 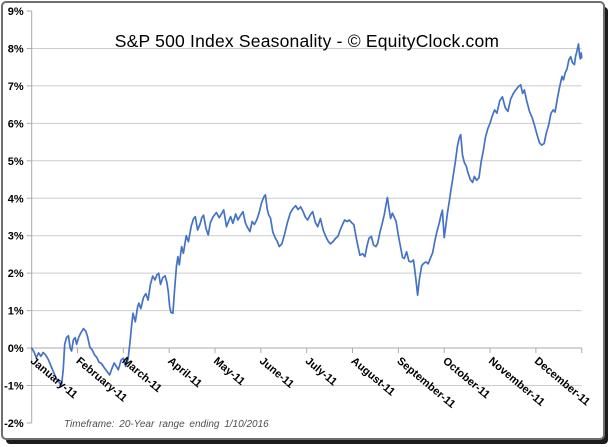 What do you see at coordinates (14, 218) in the screenshot?
I see `y-tick-labels: 9% 8% 7% 6% 5% 4% 3% 2% 1% 0% -1% -2%` at bounding box center [14, 218].